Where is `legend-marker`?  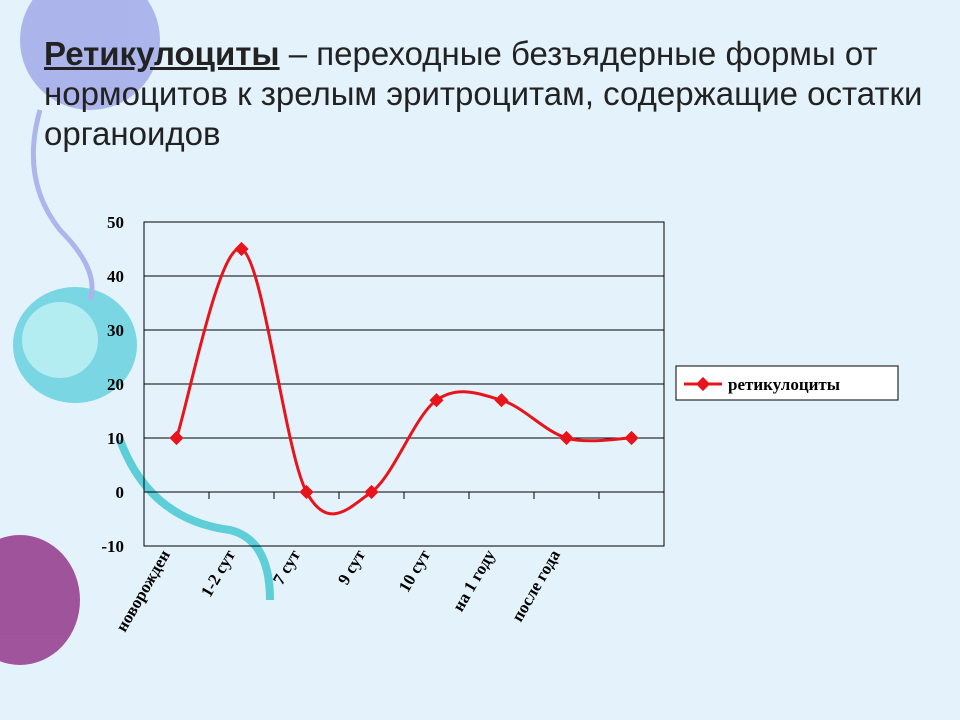
legend-marker is located at coordinates (703, 384).